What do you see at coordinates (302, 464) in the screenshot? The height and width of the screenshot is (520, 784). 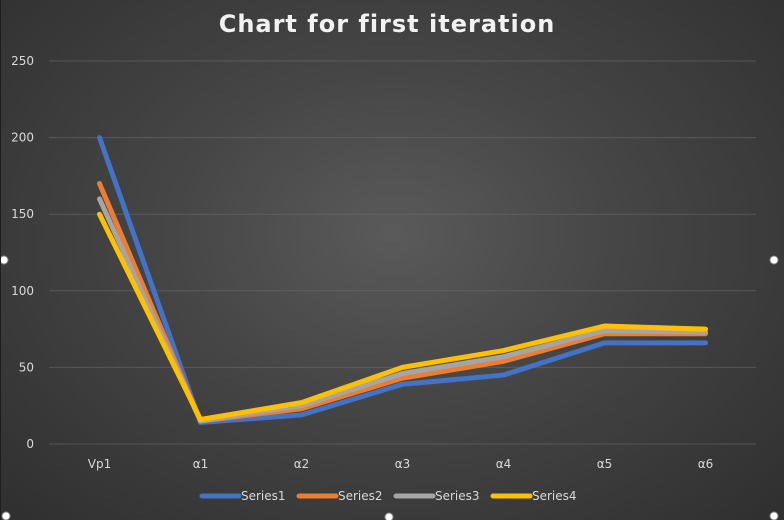 I see `x-tick-label: α2` at bounding box center [302, 464].